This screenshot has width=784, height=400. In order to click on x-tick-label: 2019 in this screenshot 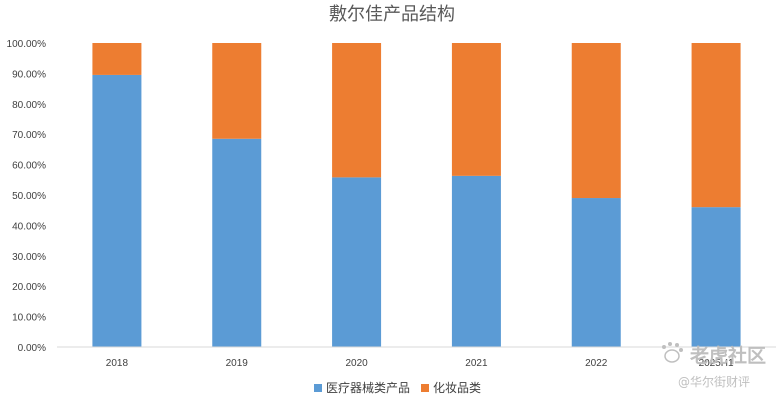, I will do `click(237, 363)`.